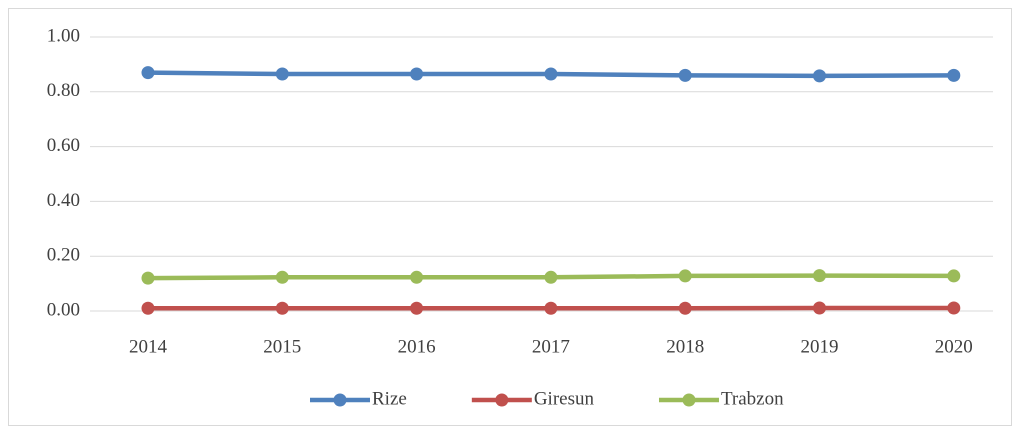  What do you see at coordinates (63, 255) in the screenshot?
I see `y-tick-label: 0.20` at bounding box center [63, 255].